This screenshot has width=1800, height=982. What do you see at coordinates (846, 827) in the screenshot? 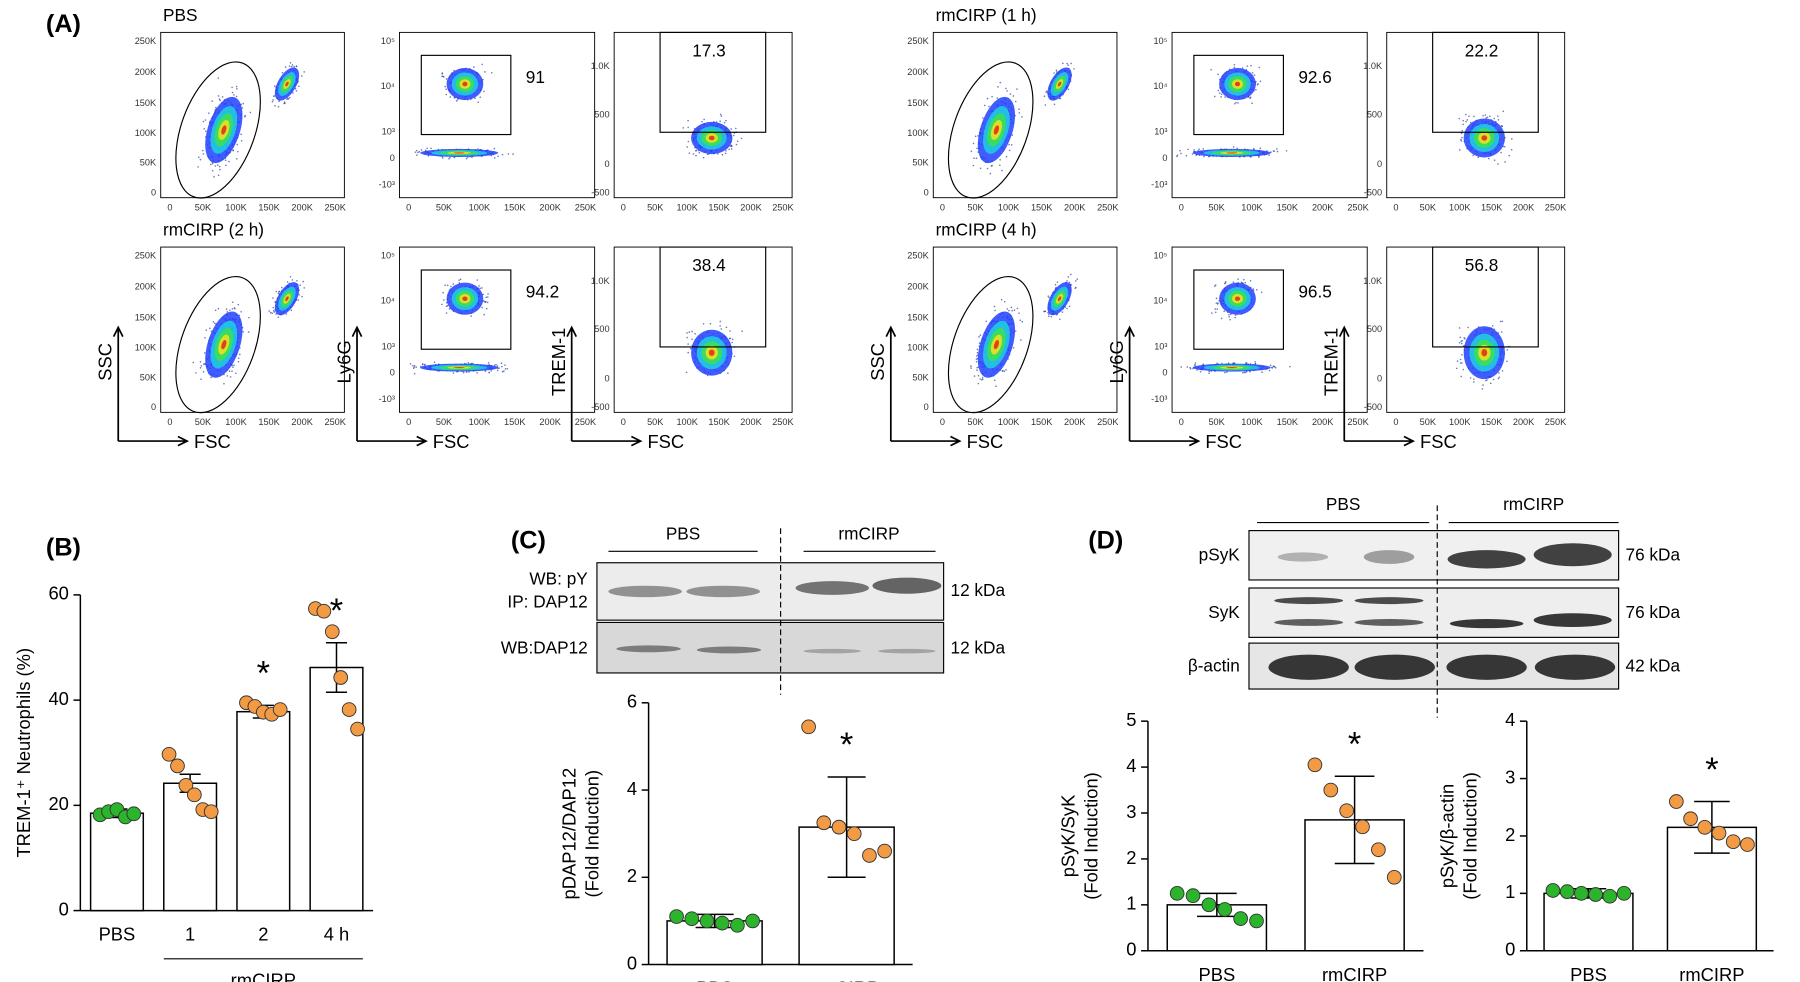
I see `error-bar` at bounding box center [846, 827].